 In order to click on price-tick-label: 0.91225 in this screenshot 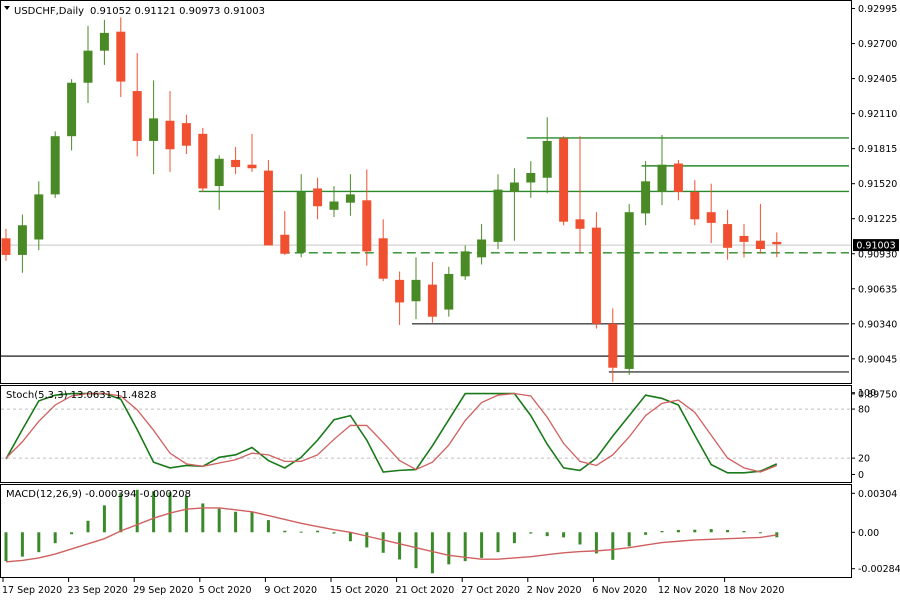, I will do `click(877, 219)`.